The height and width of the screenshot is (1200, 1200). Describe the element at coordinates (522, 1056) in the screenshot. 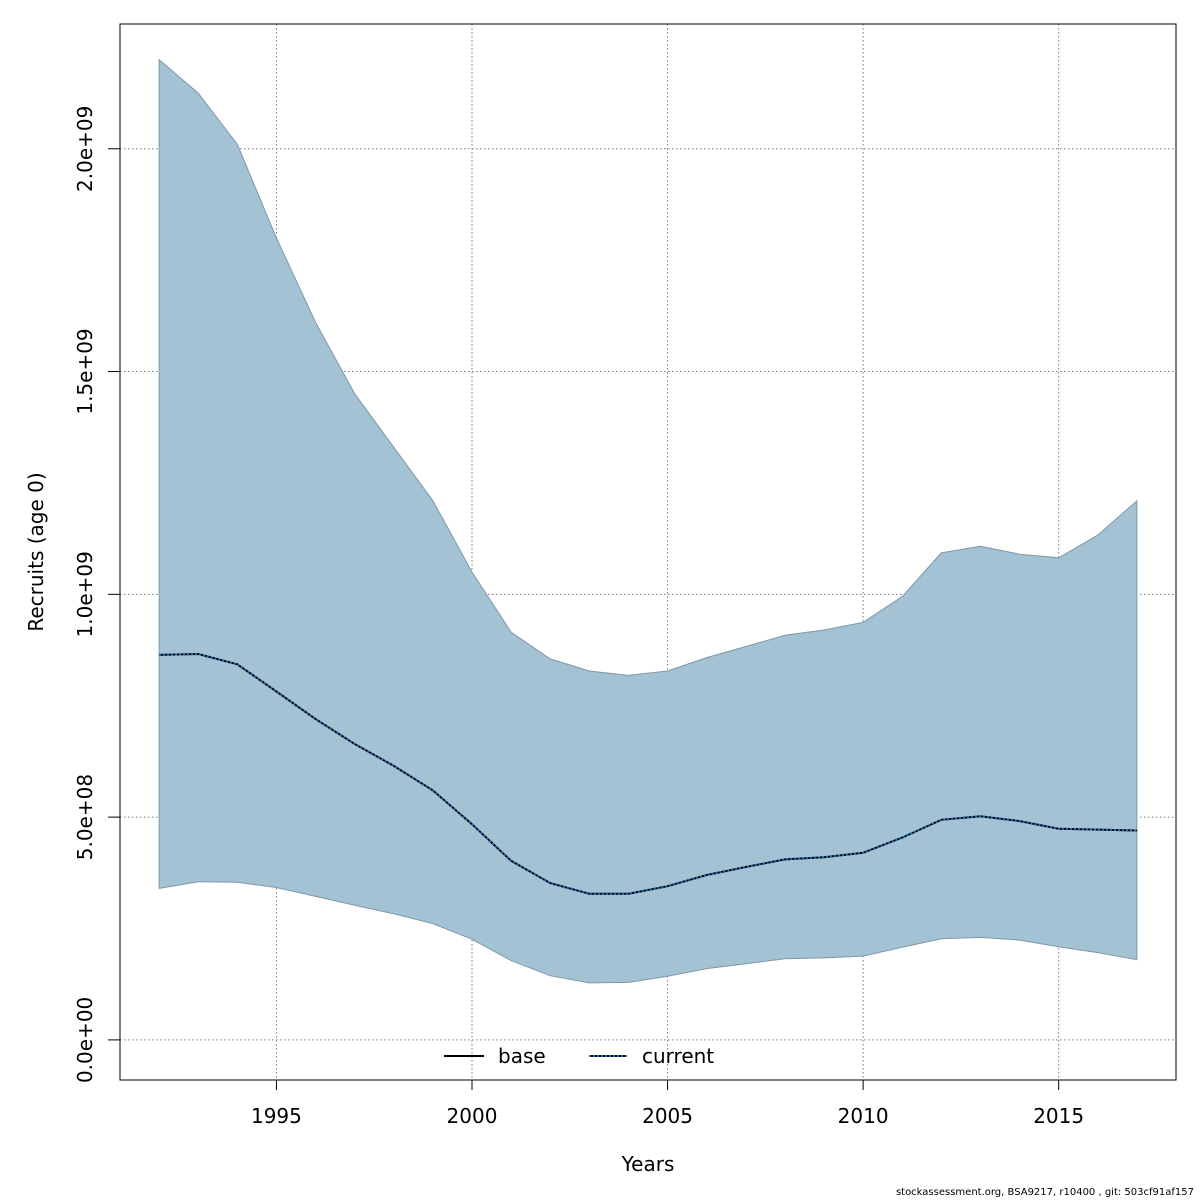

I see `legend-label-base: base` at that location.